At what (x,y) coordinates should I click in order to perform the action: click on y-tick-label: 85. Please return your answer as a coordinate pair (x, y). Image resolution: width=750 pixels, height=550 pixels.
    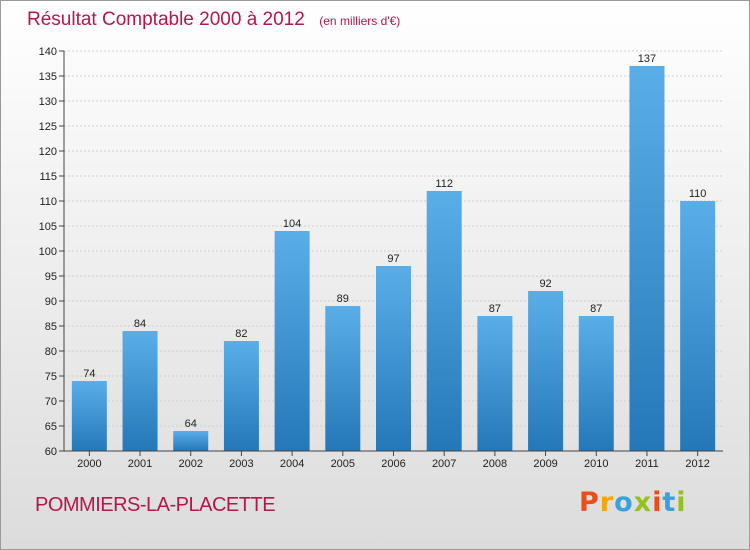
    Looking at the image, I should click on (51, 327).